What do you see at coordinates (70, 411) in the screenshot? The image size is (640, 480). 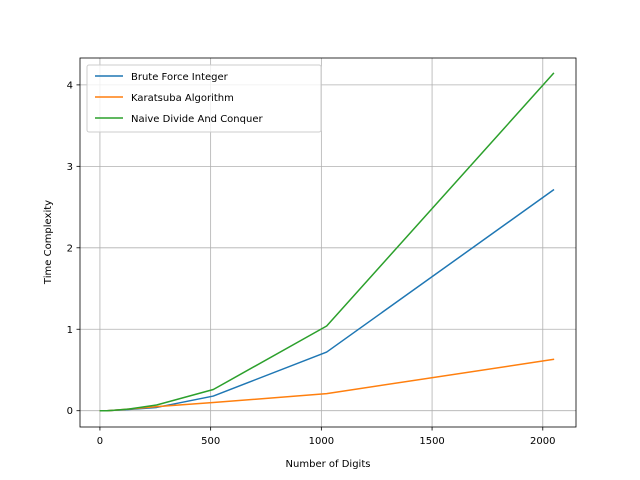 I see `y-tick-label: 0` at bounding box center [70, 411].